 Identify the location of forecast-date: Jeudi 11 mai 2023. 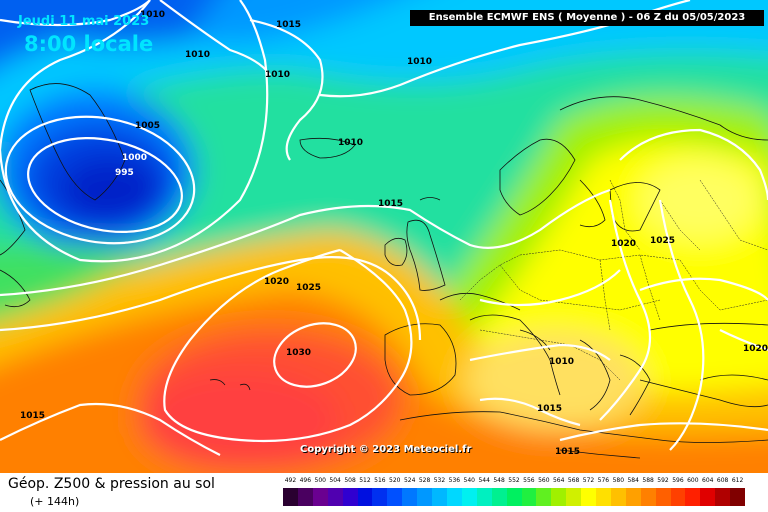
(84, 21).